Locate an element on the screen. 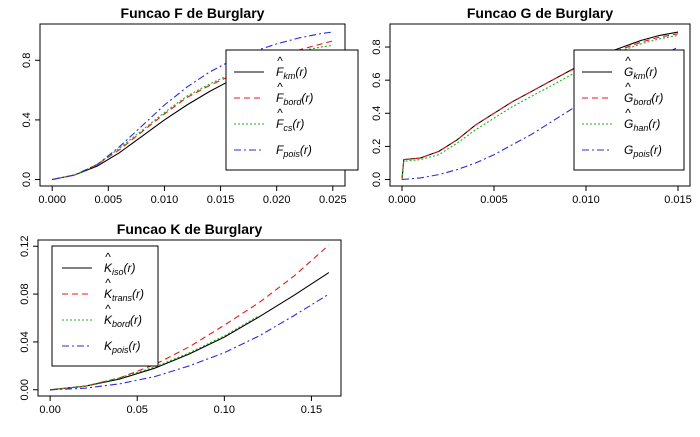 Image resolution: width=700 pixels, height=437 pixels. series-line-bord is located at coordinates (540, 106).